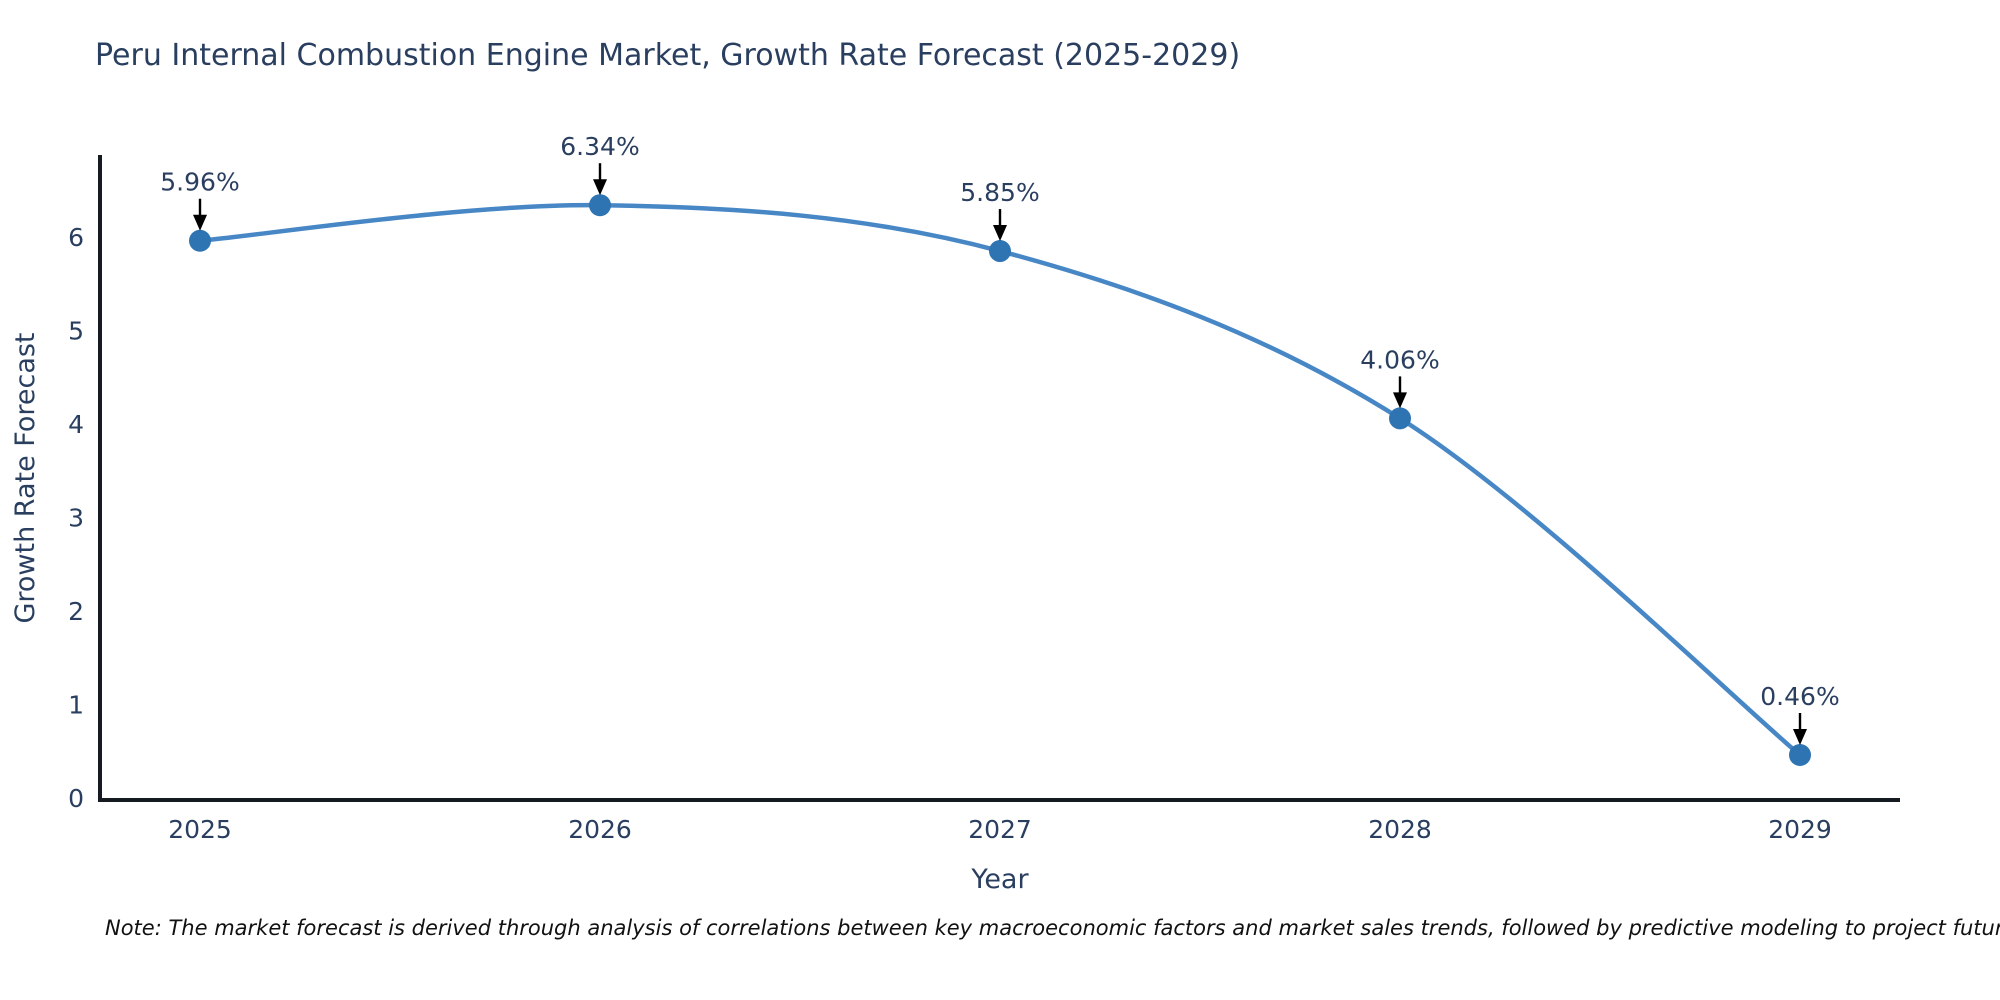 The height and width of the screenshot is (1000, 2000). What do you see at coordinates (76, 518) in the screenshot?
I see `y-tick-label: 3` at bounding box center [76, 518].